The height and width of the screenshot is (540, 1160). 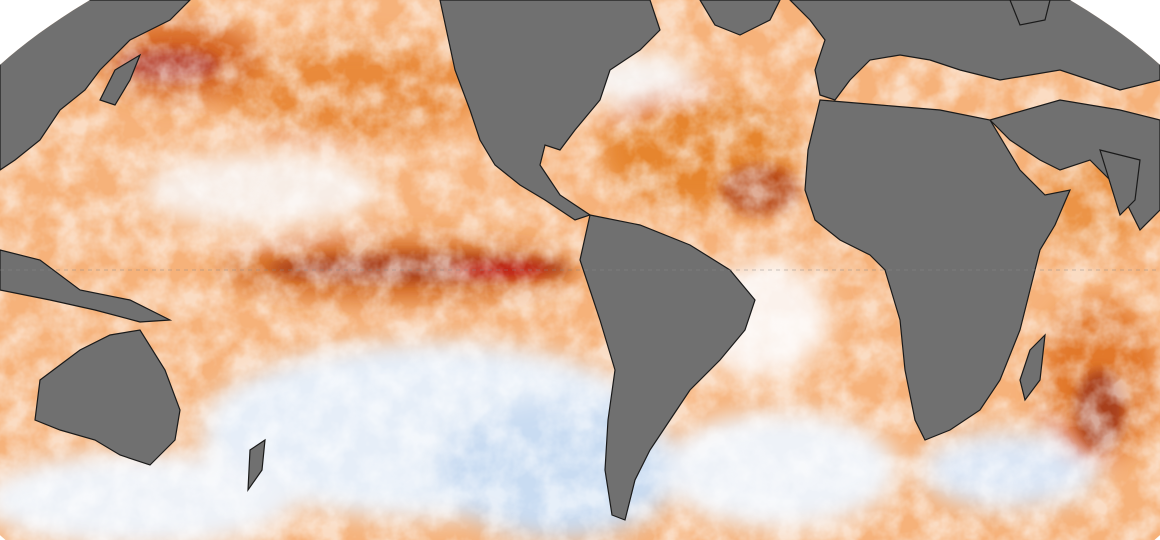 I want to click on india, so click(x=1120, y=183).